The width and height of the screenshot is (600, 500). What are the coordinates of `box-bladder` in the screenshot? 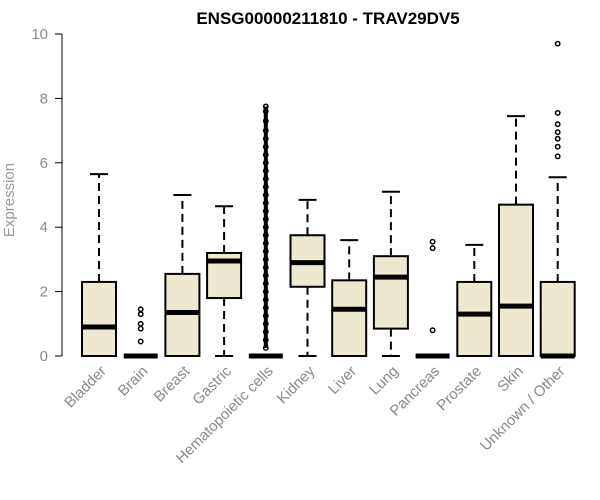 It's located at (99, 265).